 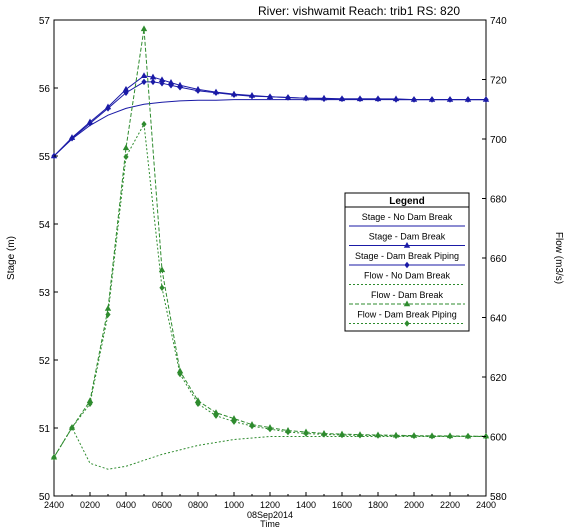 I want to click on y-left-tick-label: 50, so click(x=45, y=497).